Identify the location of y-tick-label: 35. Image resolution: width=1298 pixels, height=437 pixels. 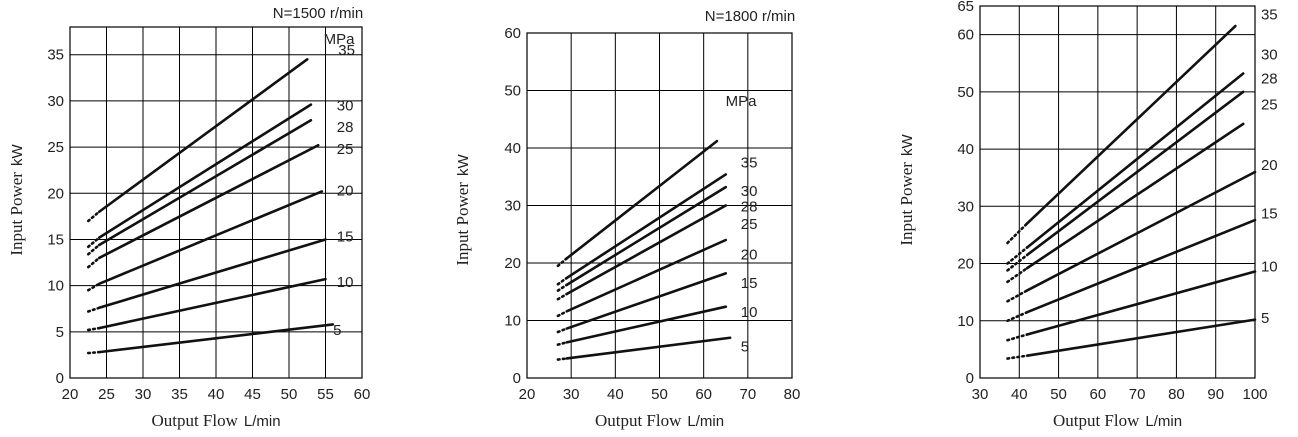
(55, 55).